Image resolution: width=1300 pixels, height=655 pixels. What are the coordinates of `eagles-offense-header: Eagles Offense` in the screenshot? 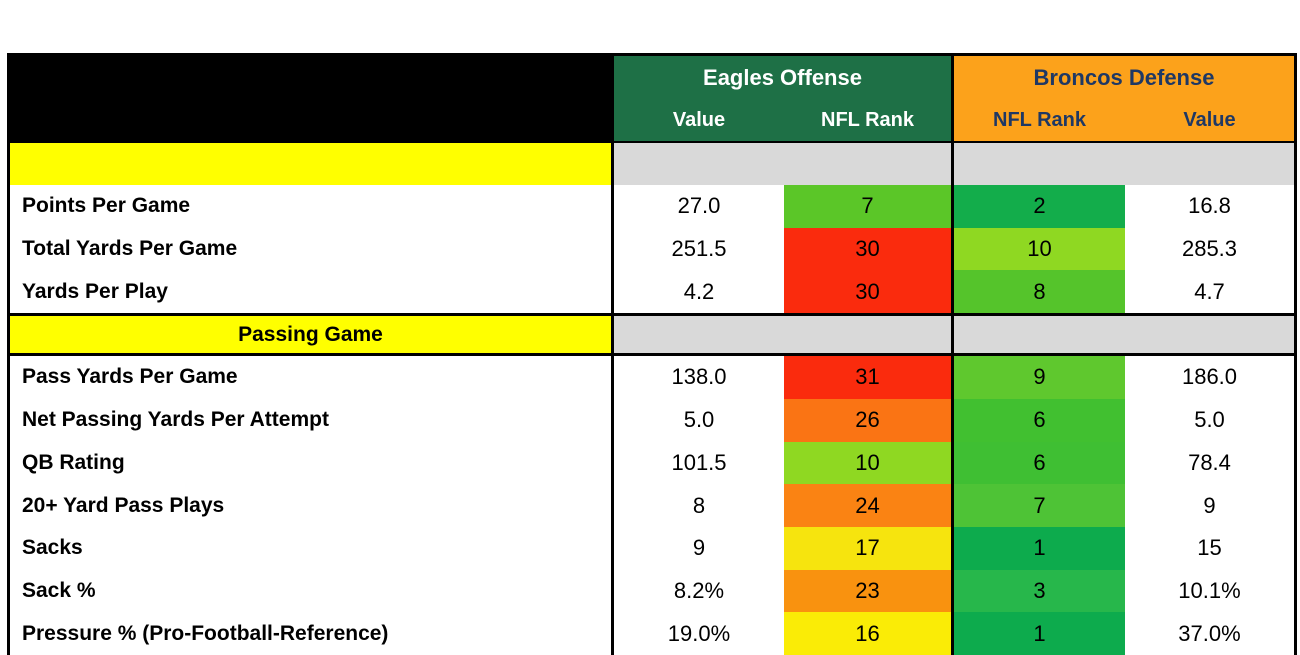 It's located at (784, 78).